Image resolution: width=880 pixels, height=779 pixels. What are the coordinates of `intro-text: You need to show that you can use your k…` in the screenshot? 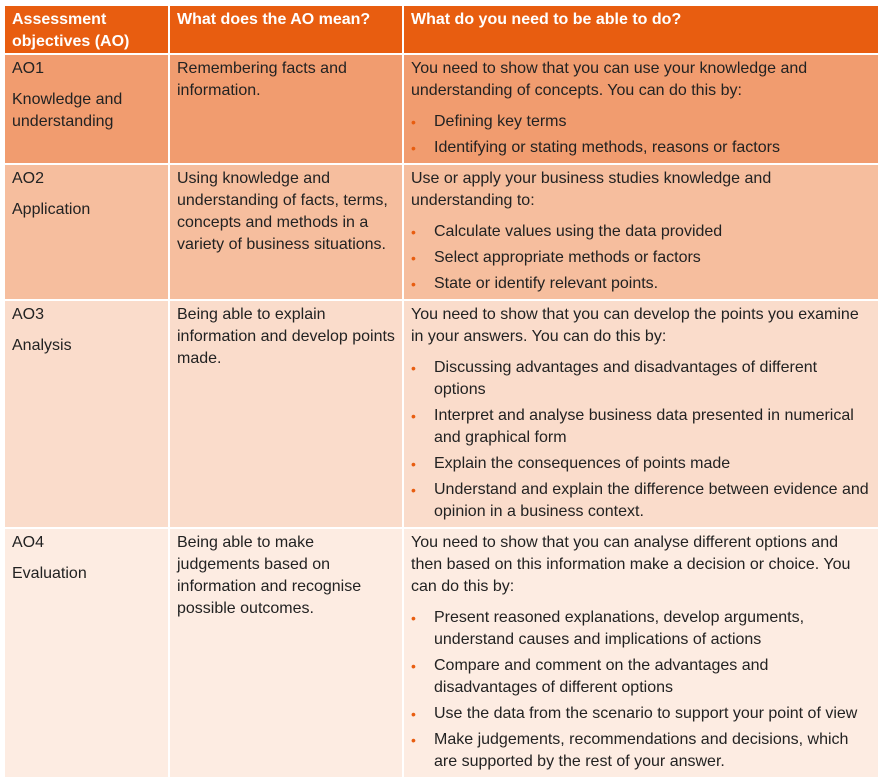 It's located at (609, 79).